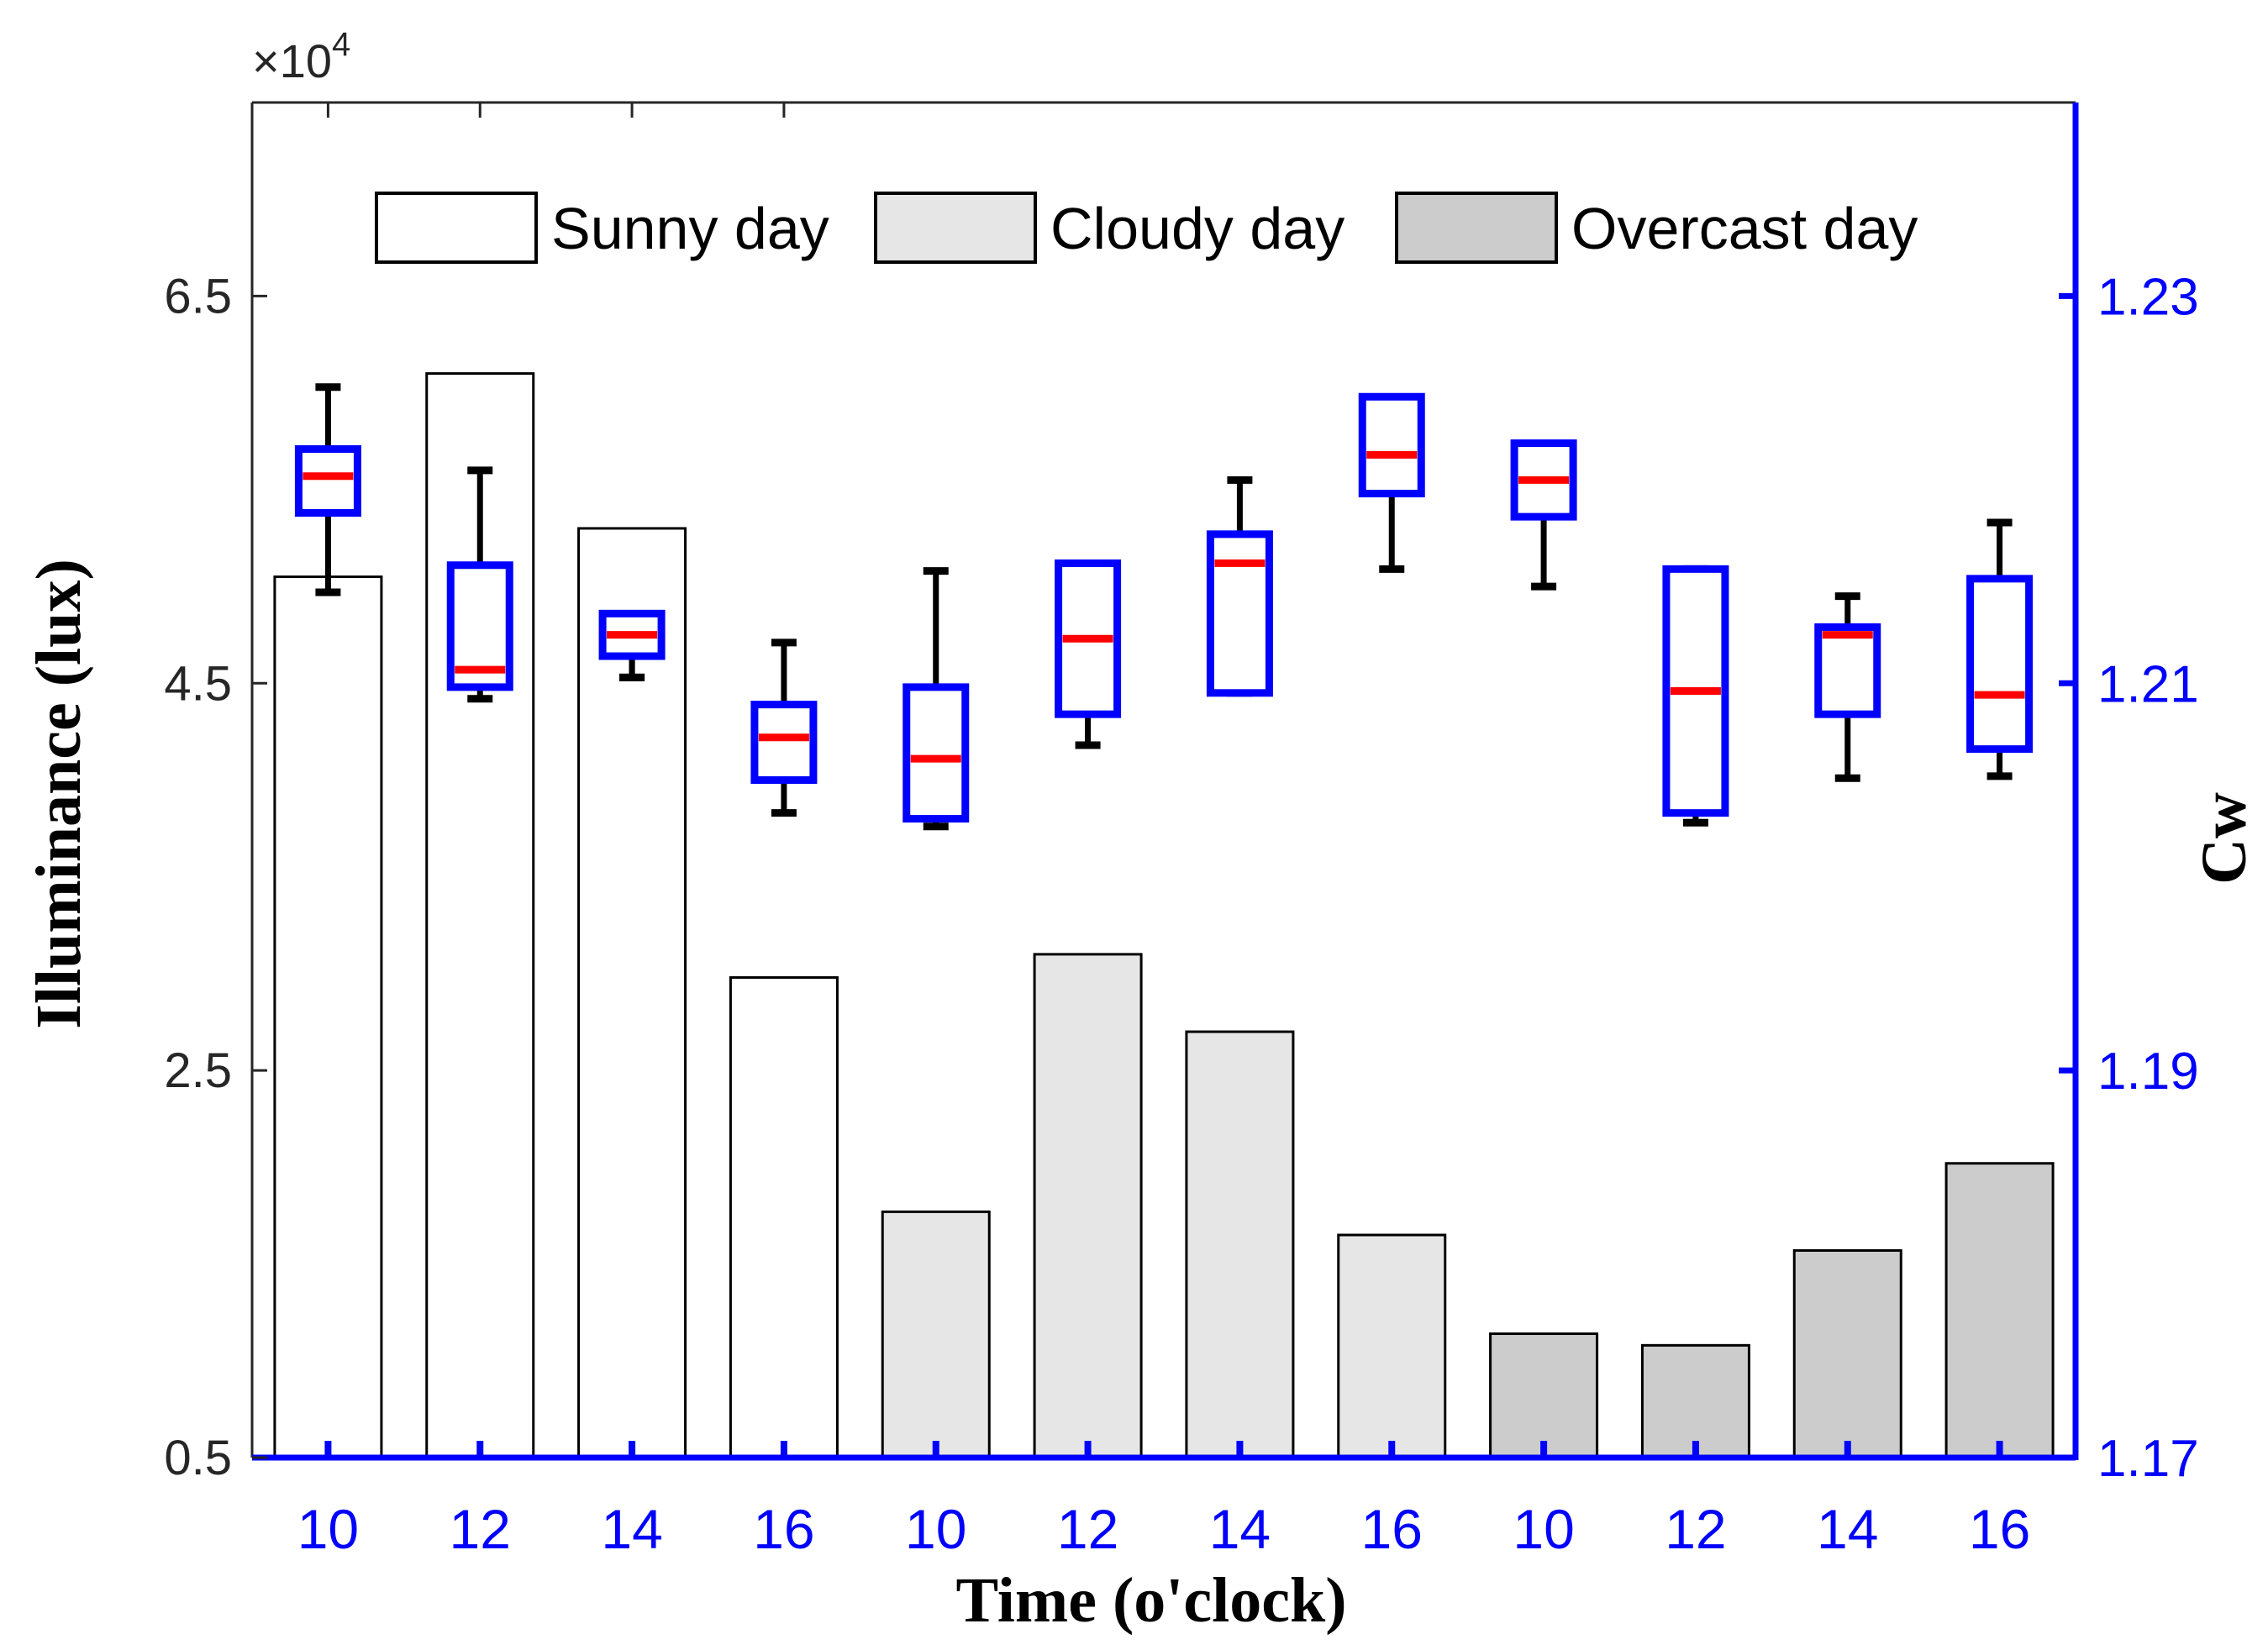 Image resolution: width=2268 pixels, height=1650 pixels. What do you see at coordinates (59, 794) in the screenshot?
I see `y-axis-label: Illuminance (lux)` at bounding box center [59, 794].